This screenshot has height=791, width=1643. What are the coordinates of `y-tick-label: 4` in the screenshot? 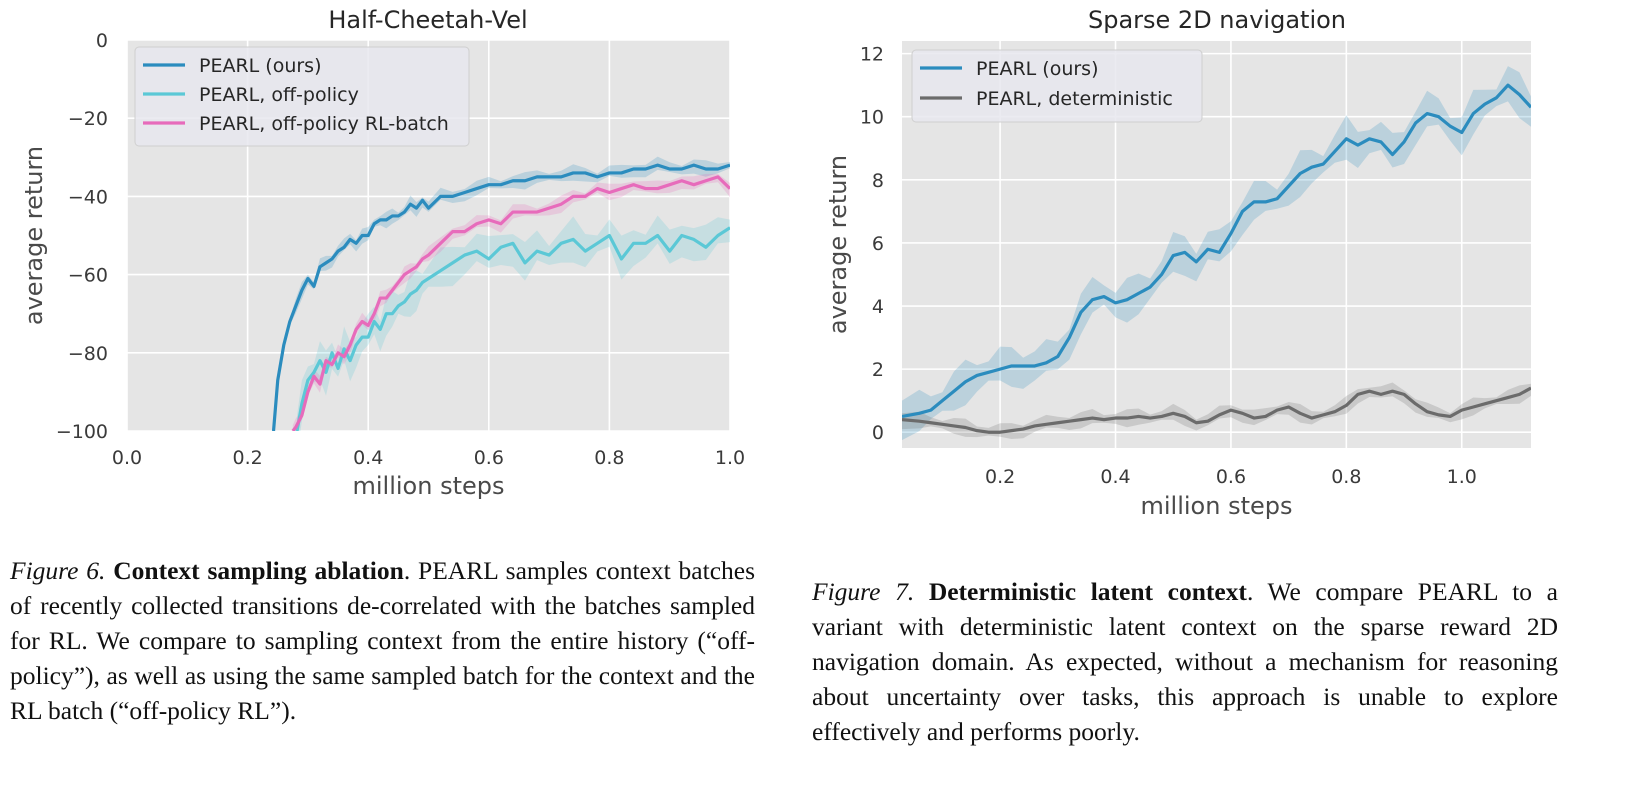 It's located at (878, 307).